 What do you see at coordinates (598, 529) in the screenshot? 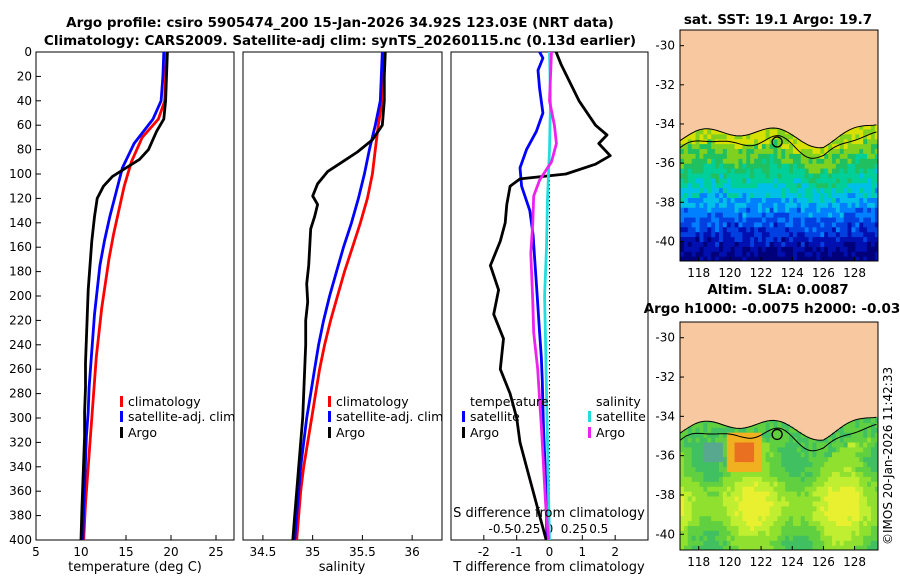
I see `s-tick-label: 0.5` at bounding box center [598, 529].